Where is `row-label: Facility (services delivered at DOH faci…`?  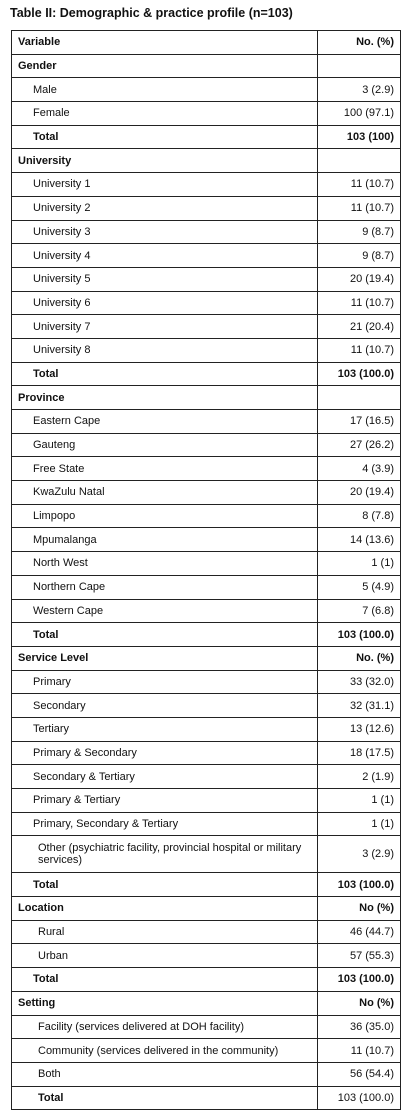
row-label: Facility (services delivered at DOH faci… is located at coordinates (164, 1027).